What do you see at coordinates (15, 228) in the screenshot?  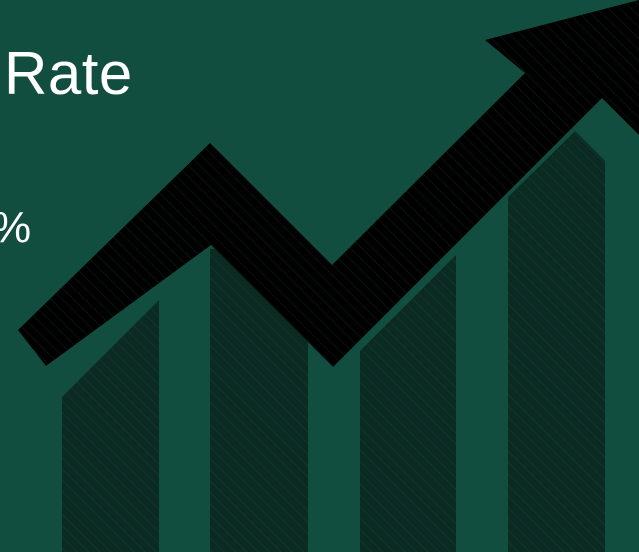 I see `slide-value-fragment: %` at bounding box center [15, 228].